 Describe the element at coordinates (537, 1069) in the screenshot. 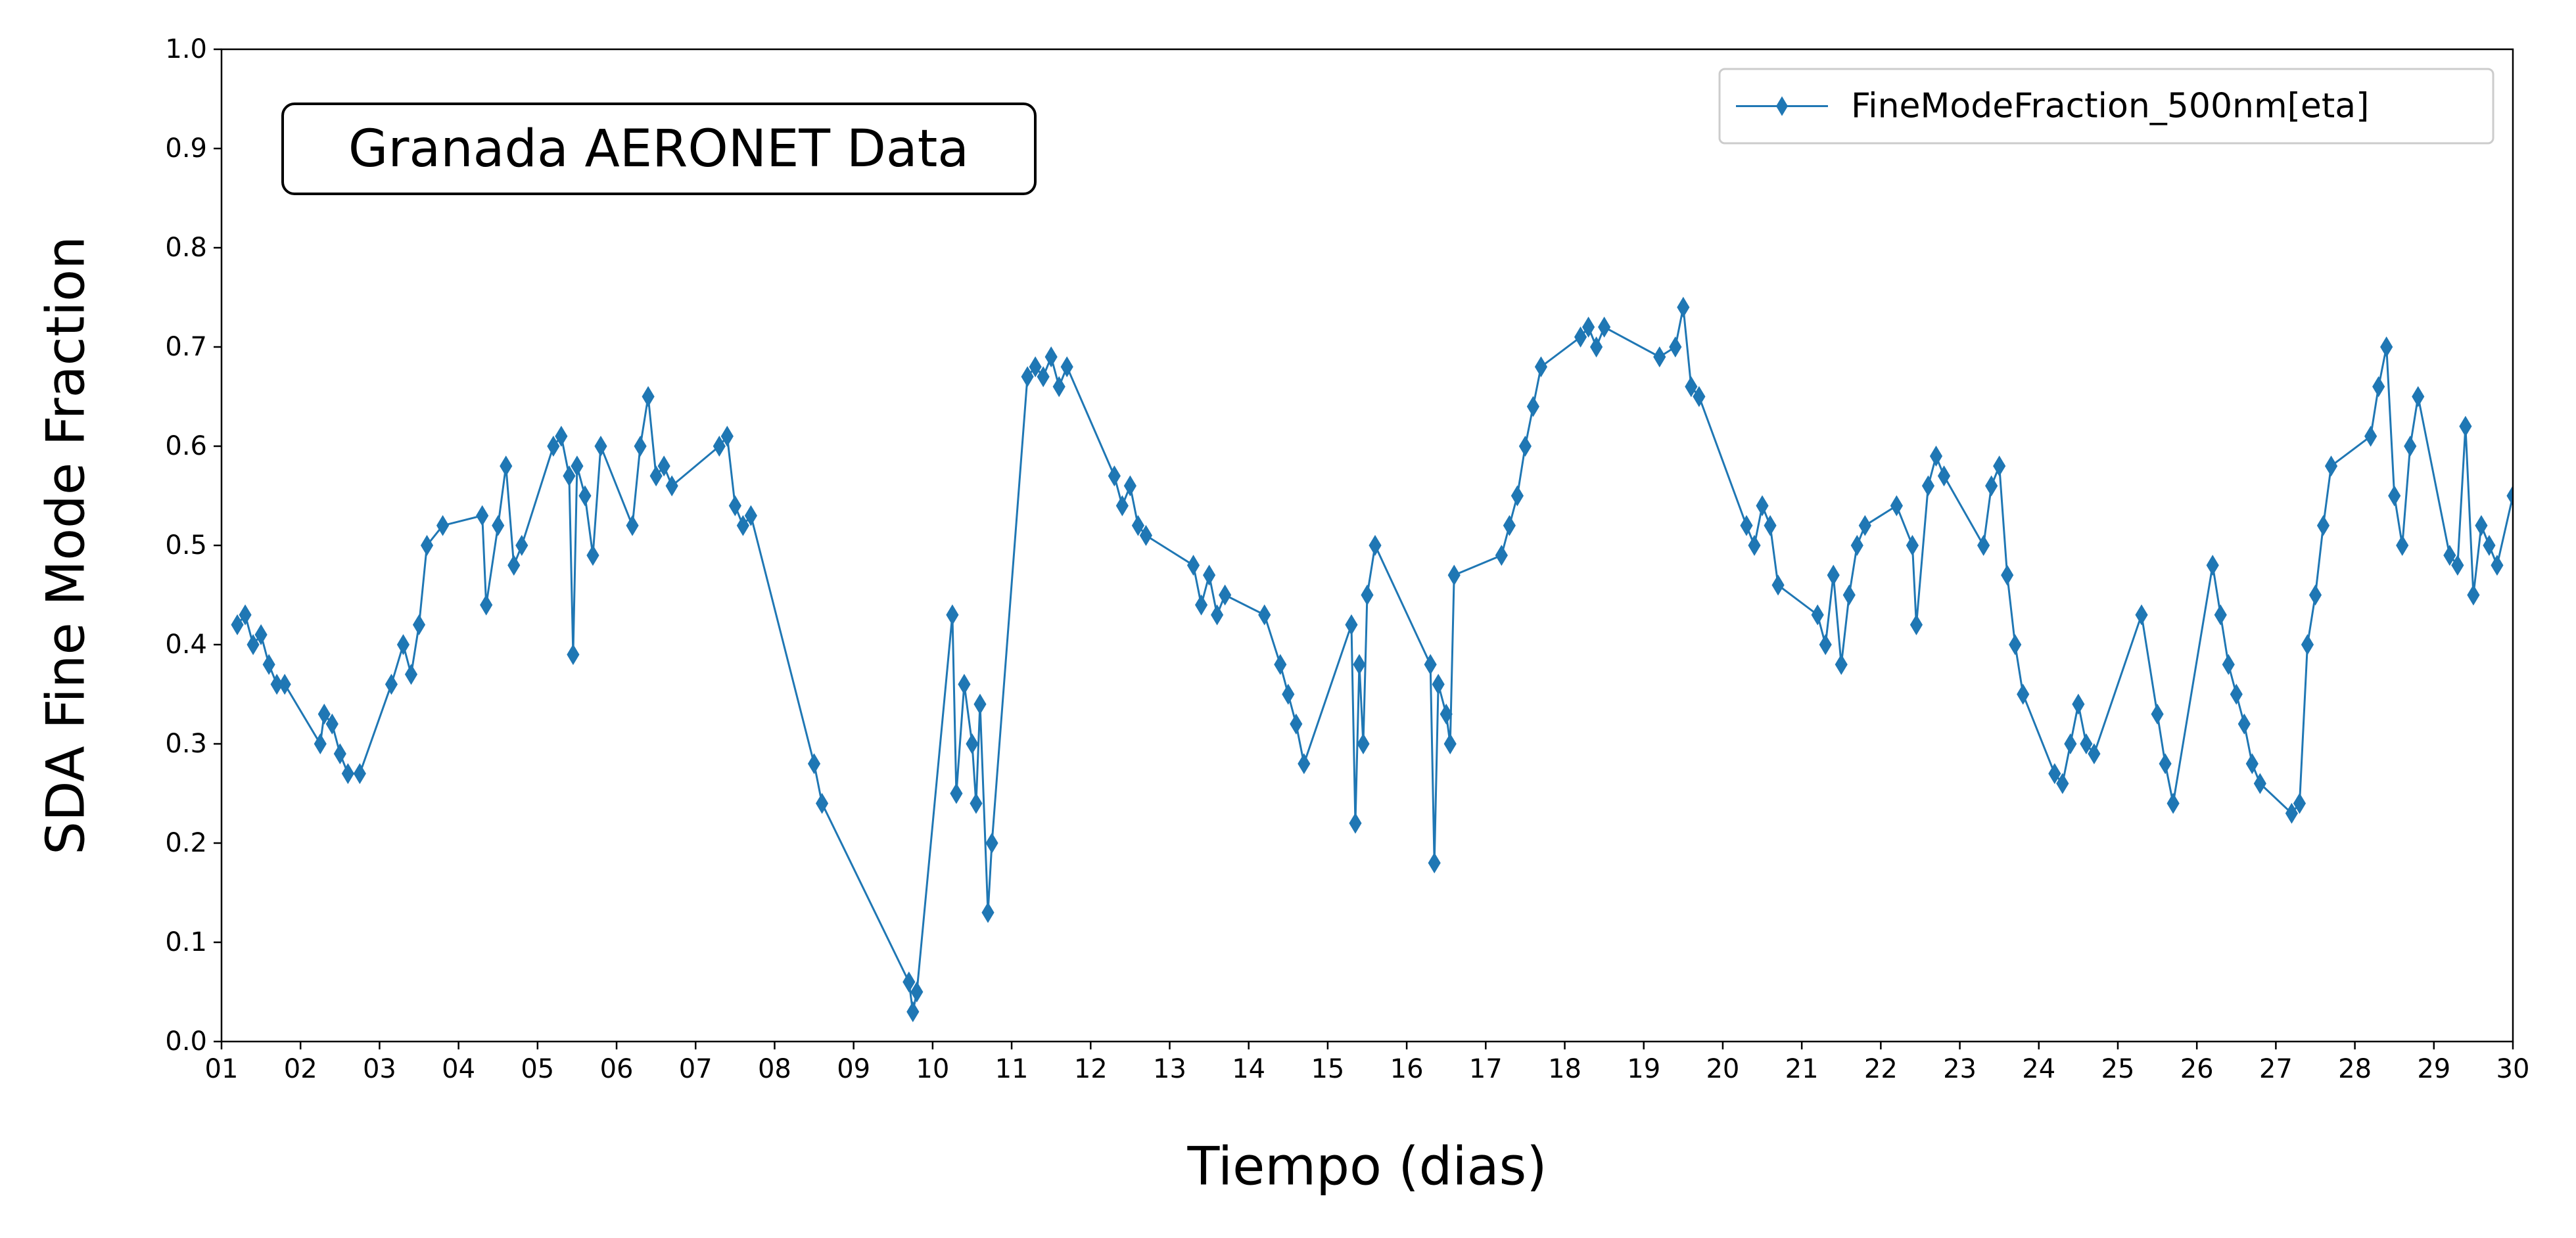

I see `x-tick-label: 05` at that location.